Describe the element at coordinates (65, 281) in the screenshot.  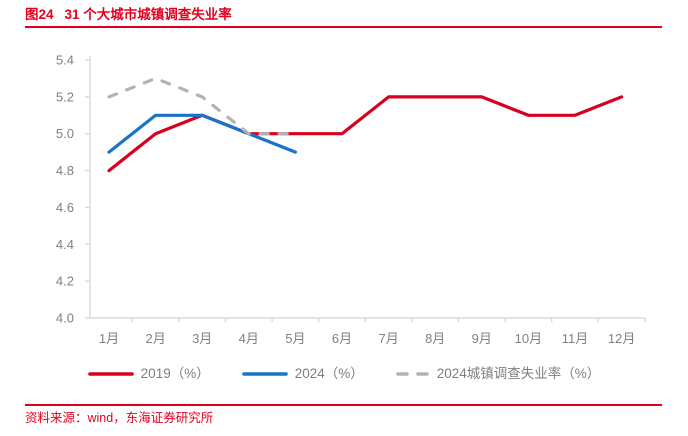
I see `y-tick-label: 4.2` at that location.